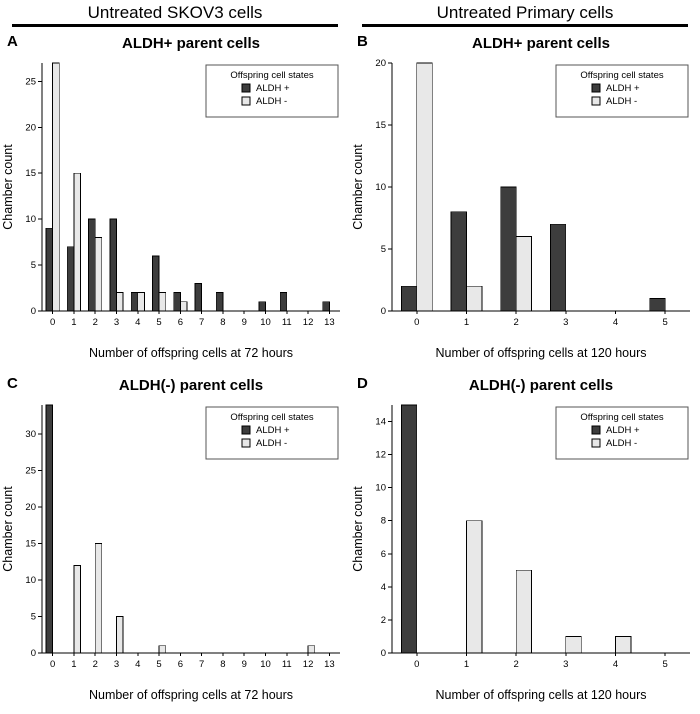 The image size is (700, 714). I want to click on column-header-skov3-text: Untreated SKOV3 cells, so click(175, 12).